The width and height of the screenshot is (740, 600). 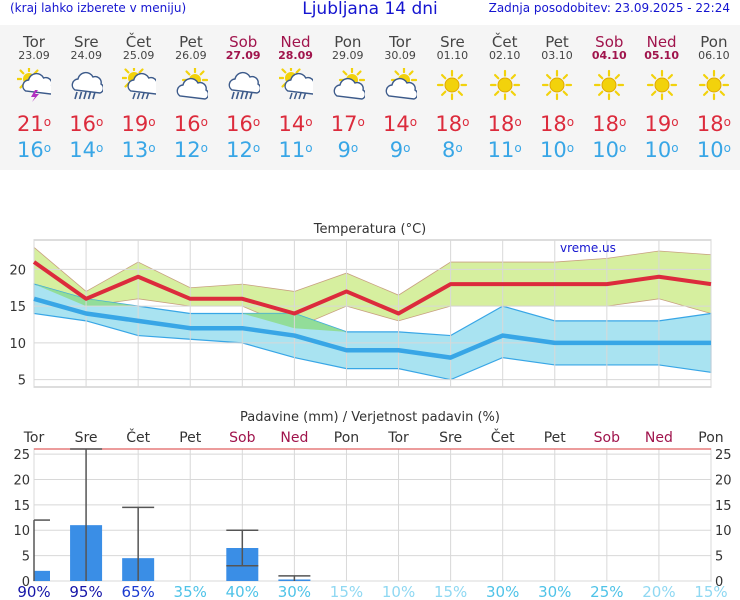 I want to click on x-tick-label: Ned, so click(x=659, y=438).